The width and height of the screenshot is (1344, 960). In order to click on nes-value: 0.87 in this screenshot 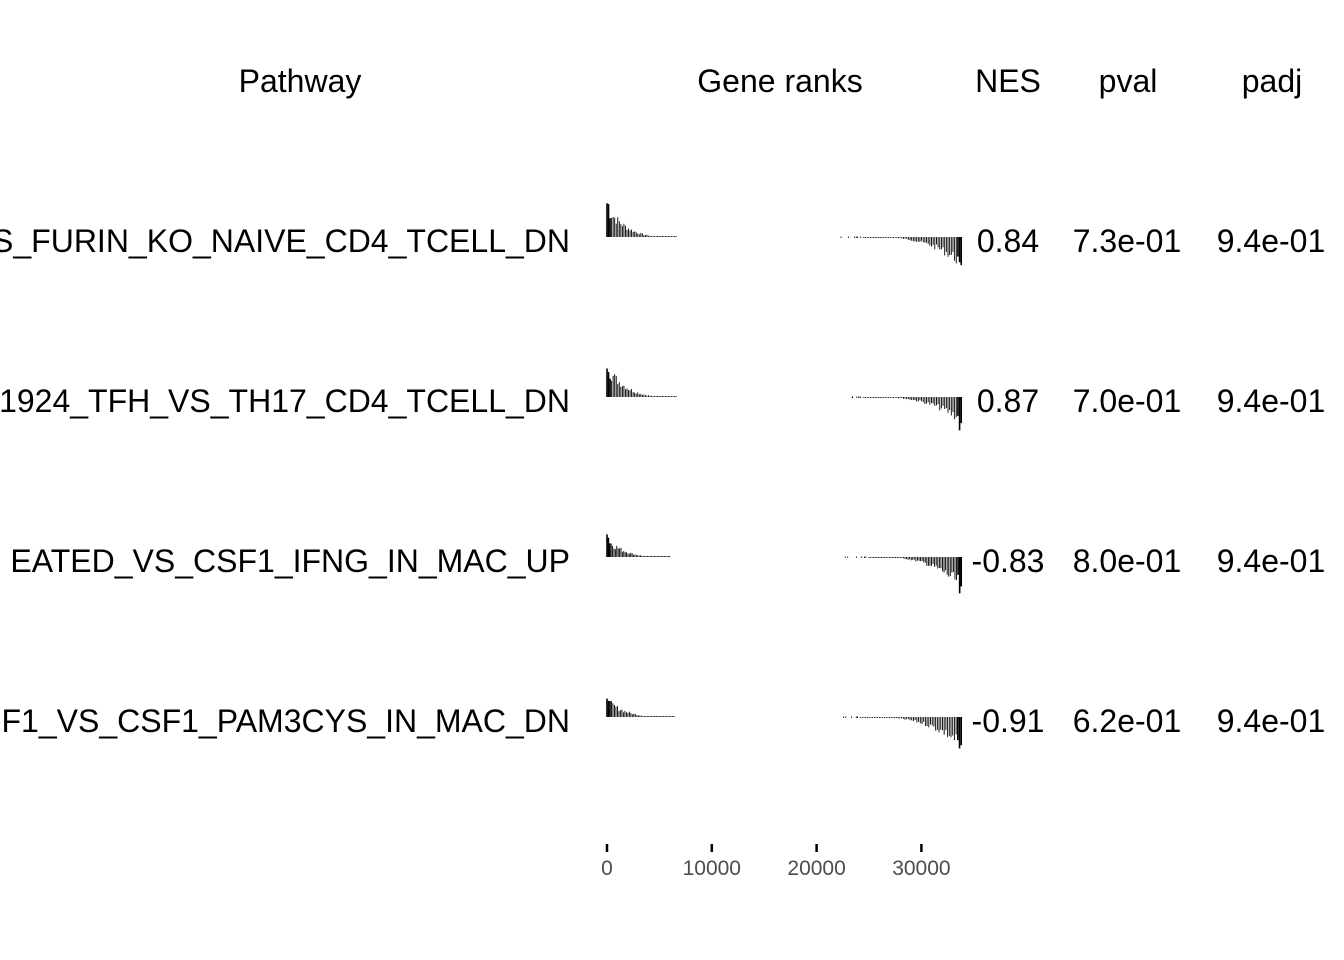, I will do `click(1008, 401)`.